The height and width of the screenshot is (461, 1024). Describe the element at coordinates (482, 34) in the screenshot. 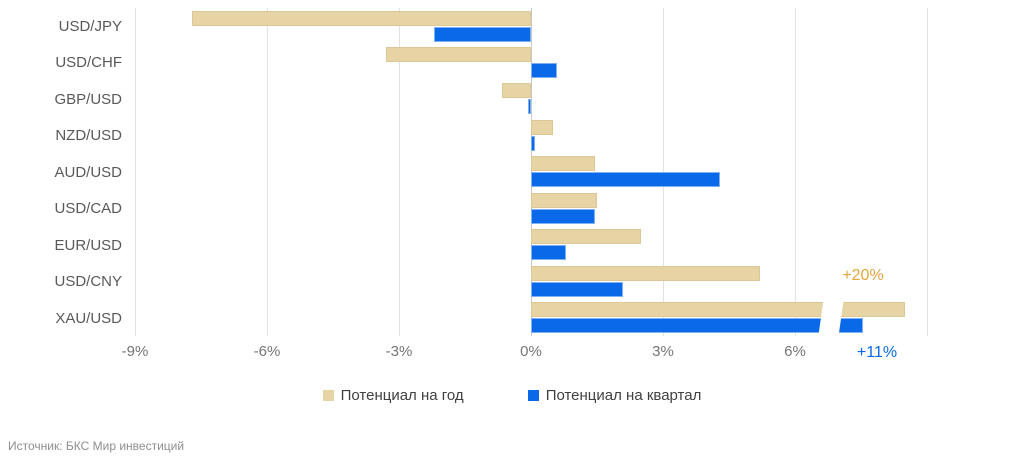

I see `bar-quarter-usd-jpy` at that location.